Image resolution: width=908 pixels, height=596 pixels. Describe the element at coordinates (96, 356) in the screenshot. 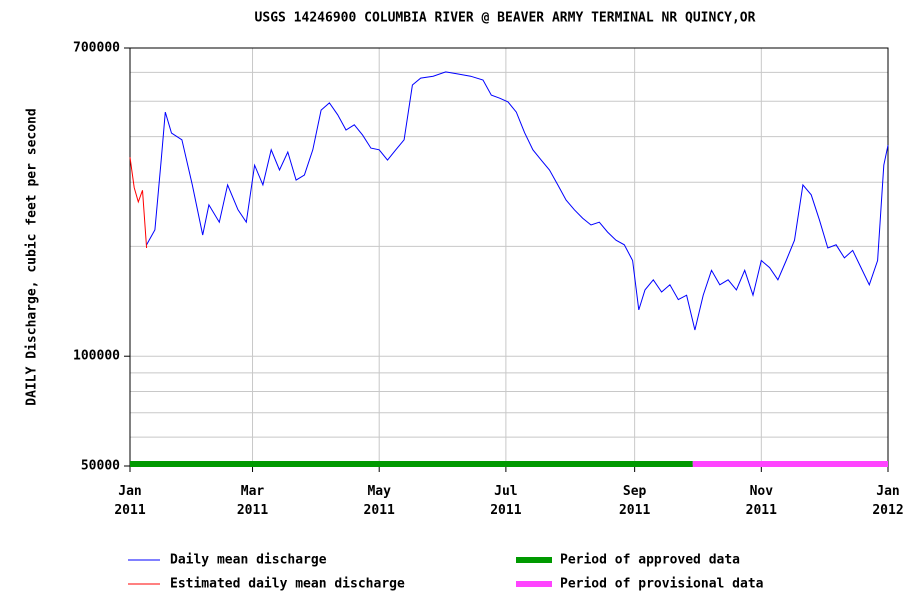

I see `y-tick-label: 100000` at that location.